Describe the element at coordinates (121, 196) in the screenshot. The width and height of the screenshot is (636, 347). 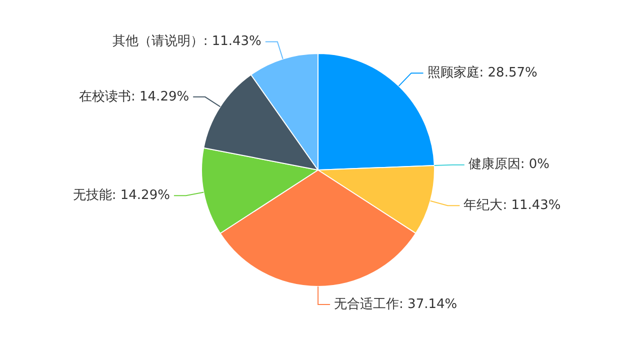
I see `slice-label: 无技能: 14.29%` at that location.